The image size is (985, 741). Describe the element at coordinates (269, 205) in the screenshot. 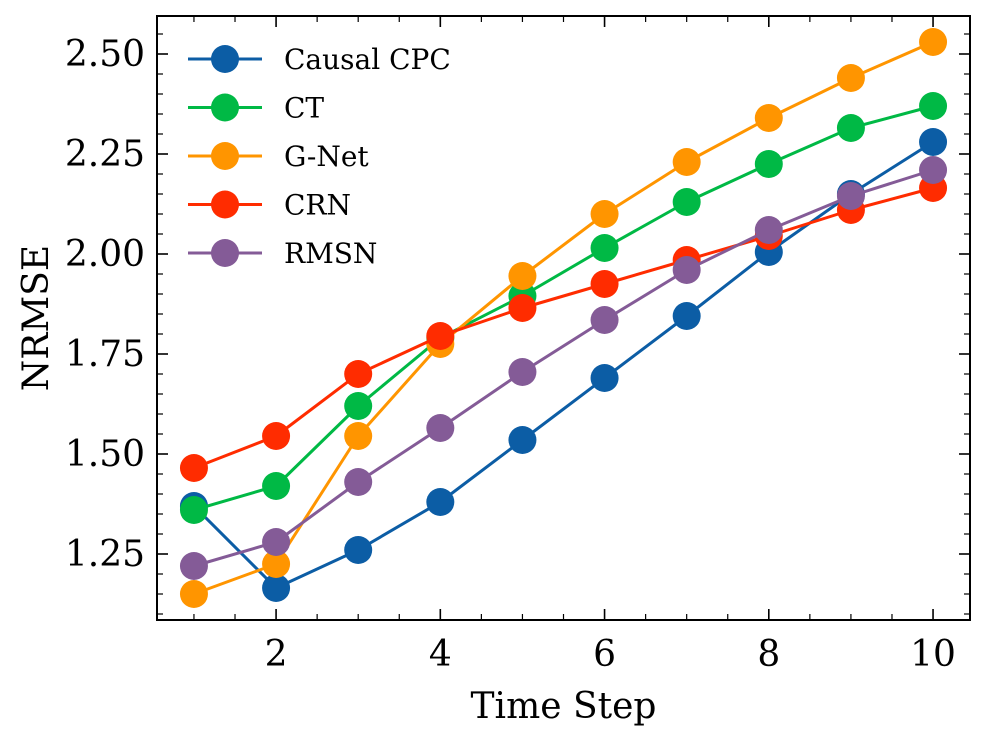

I see `legend-item-crn: CRN` at that location.